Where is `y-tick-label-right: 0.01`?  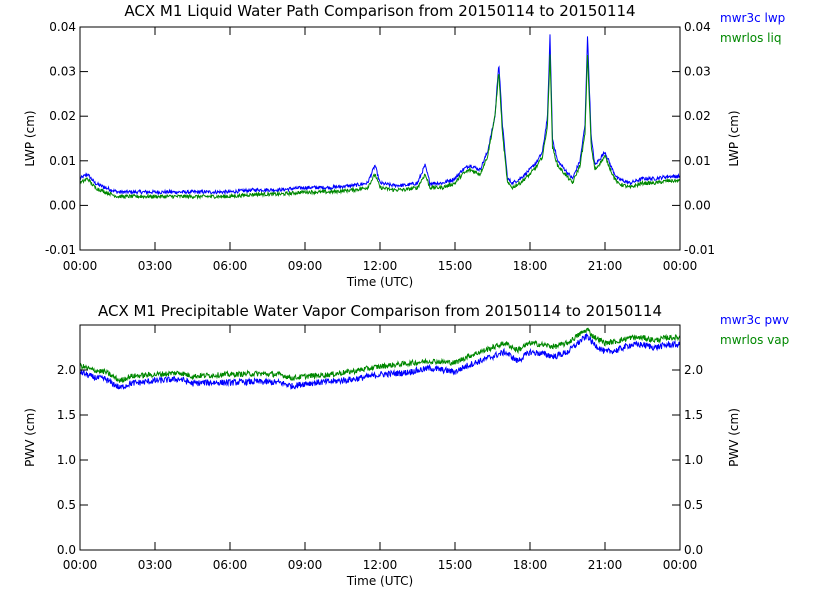 y-tick-label-right: 0.01 is located at coordinates (697, 161).